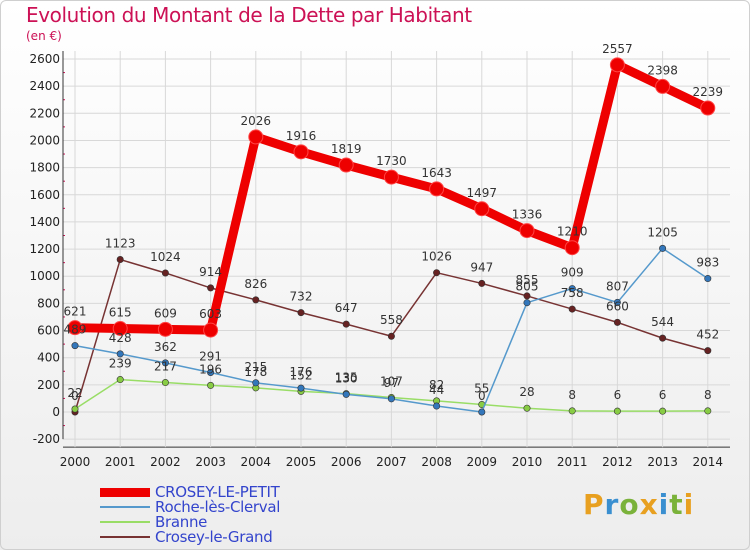  I want to click on data-label: 1210, so click(572, 232).